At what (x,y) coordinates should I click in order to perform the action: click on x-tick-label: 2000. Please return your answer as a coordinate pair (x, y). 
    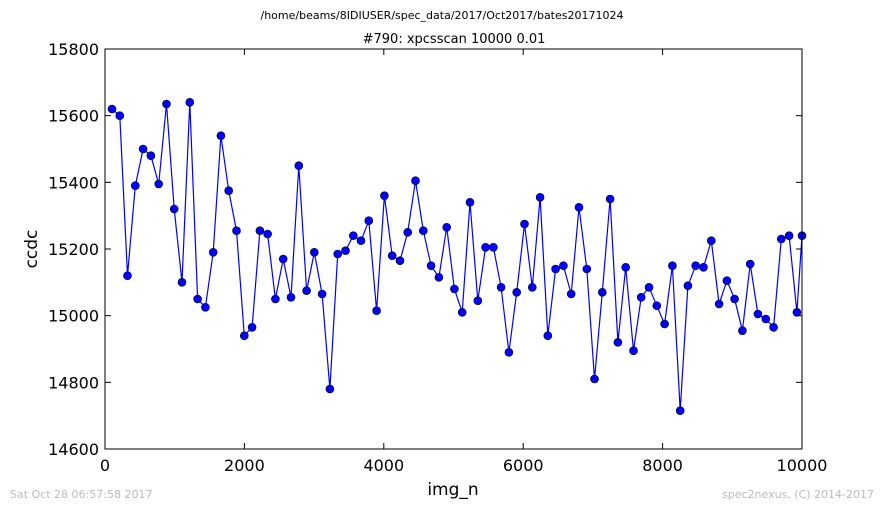
    Looking at the image, I should click on (244, 465).